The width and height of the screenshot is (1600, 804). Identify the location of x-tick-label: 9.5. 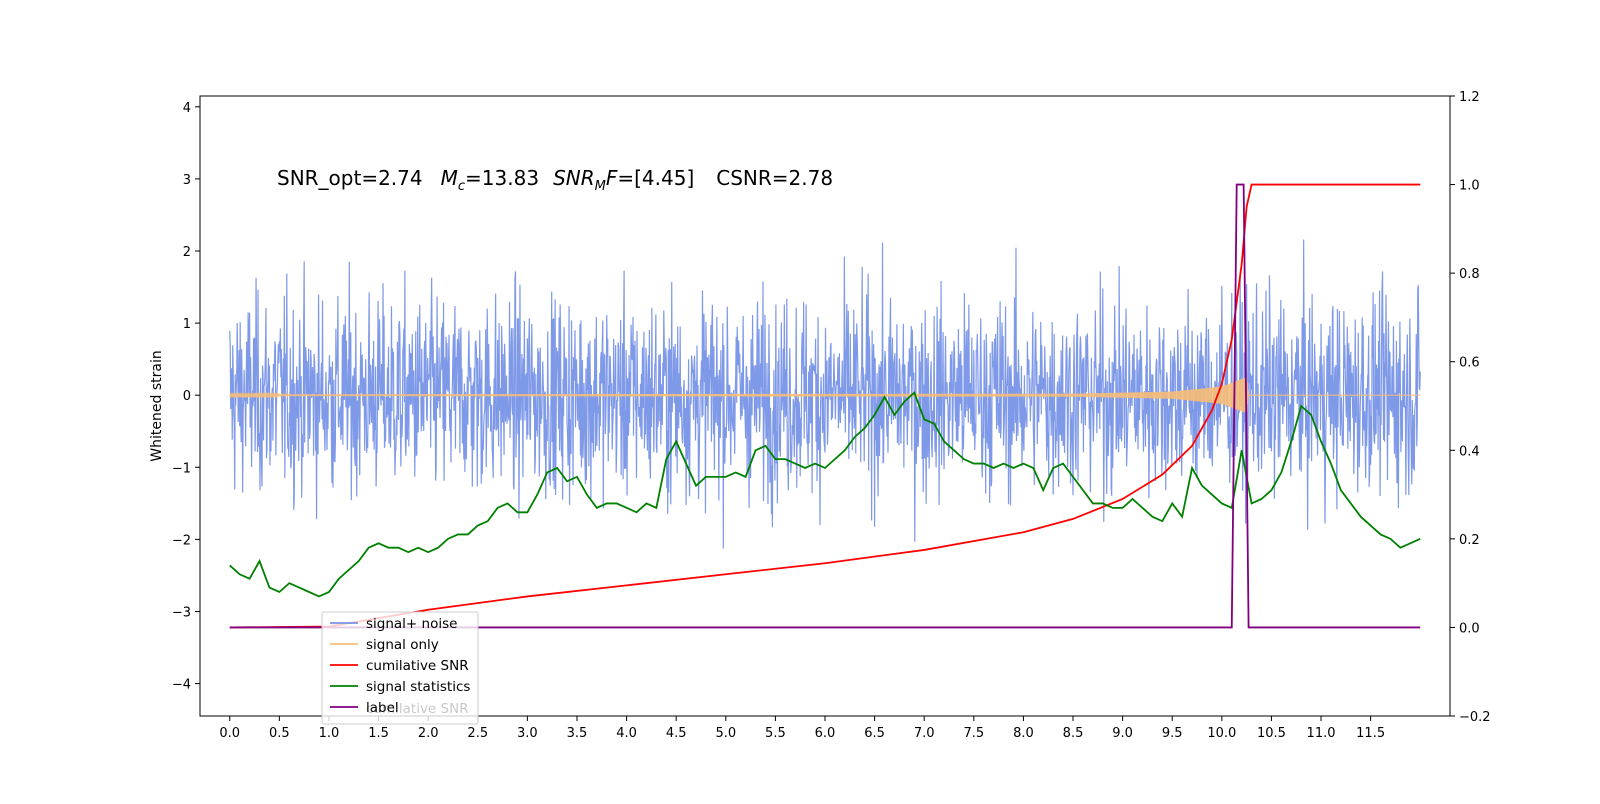
(1172, 733).